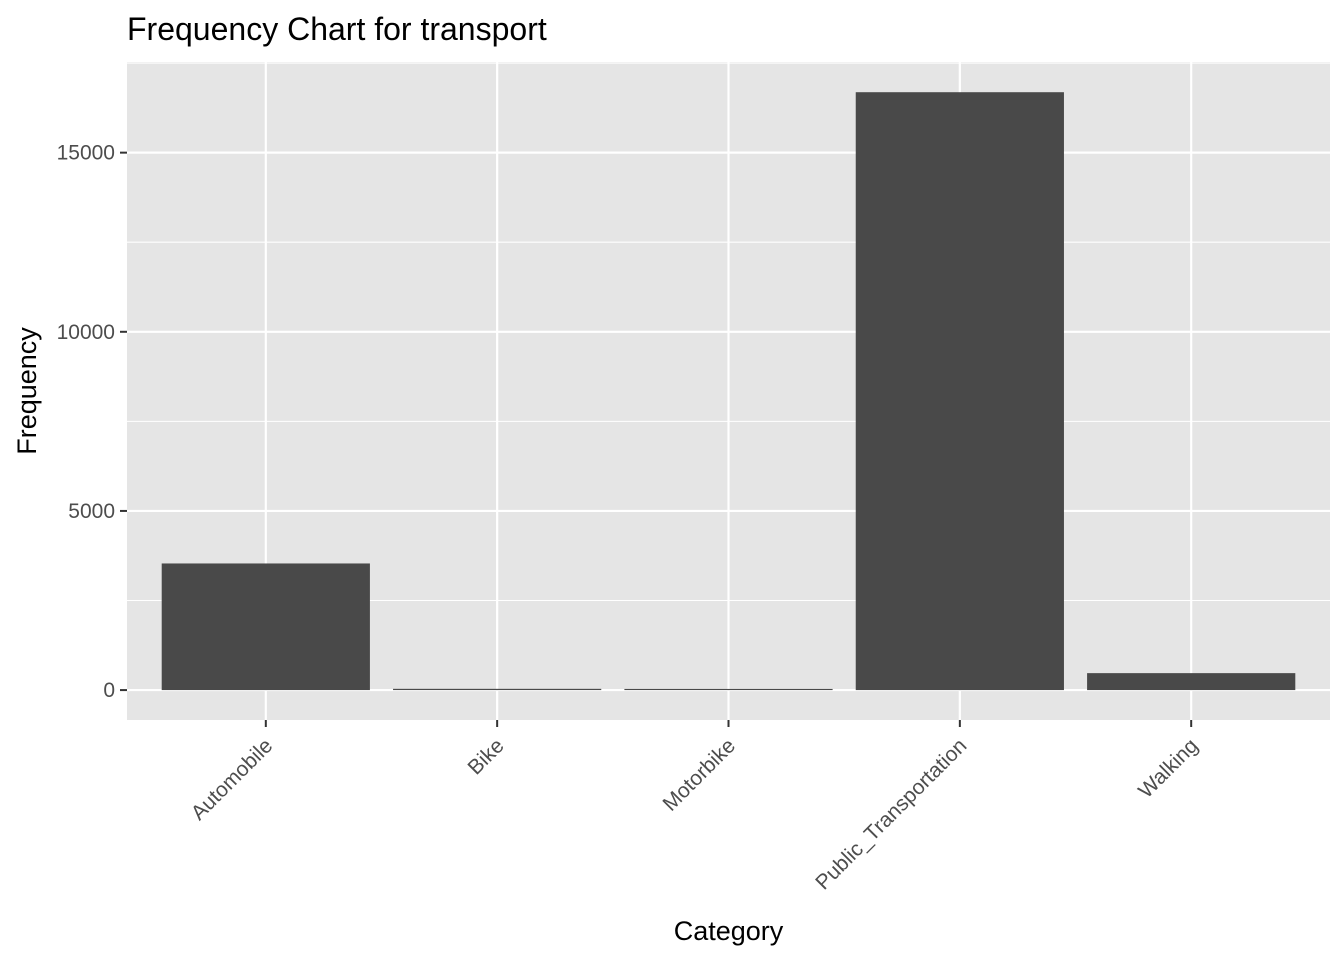  Describe the element at coordinates (91, 511) in the screenshot. I see `y-tick-label: 5000` at that location.